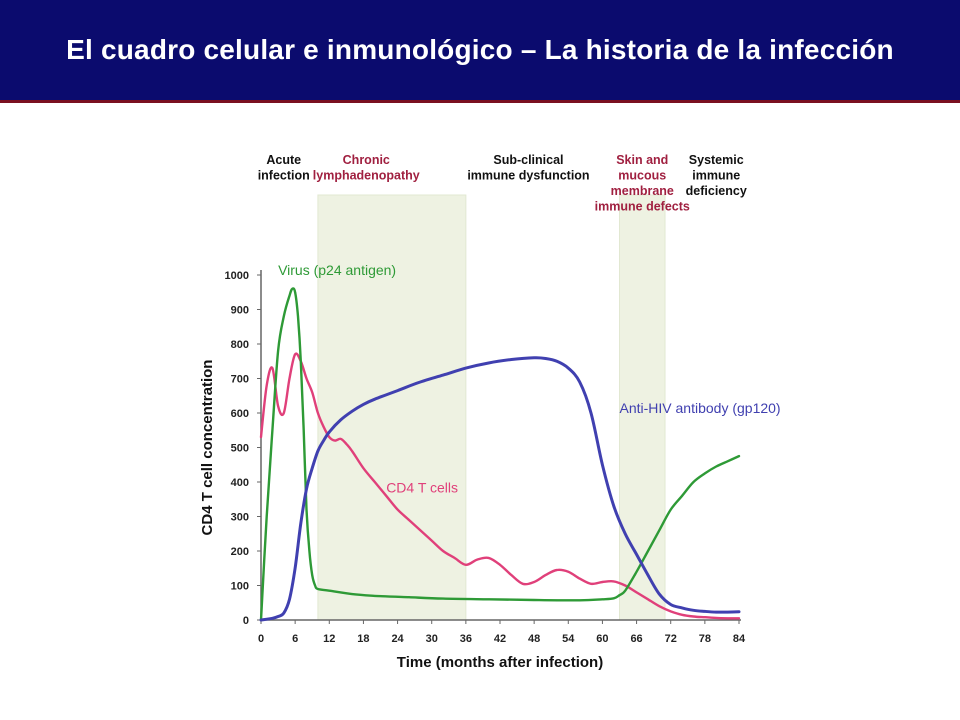 This screenshot has width=960, height=720. I want to click on series-label: CD4 T cells, so click(422, 487).